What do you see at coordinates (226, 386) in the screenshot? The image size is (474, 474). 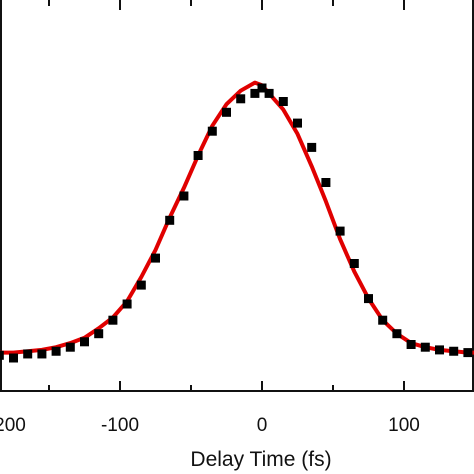 I see `x-axis-ticks` at bounding box center [226, 386].